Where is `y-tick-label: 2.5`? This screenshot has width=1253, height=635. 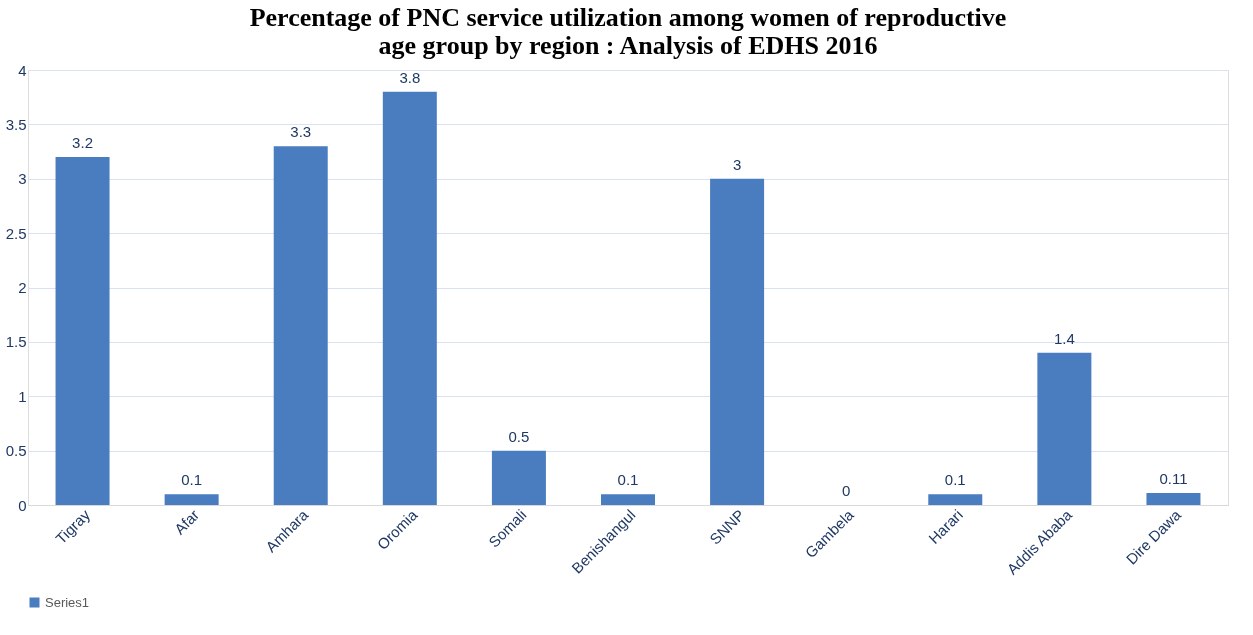
y-tick-label: 2.5 is located at coordinates (16, 233).